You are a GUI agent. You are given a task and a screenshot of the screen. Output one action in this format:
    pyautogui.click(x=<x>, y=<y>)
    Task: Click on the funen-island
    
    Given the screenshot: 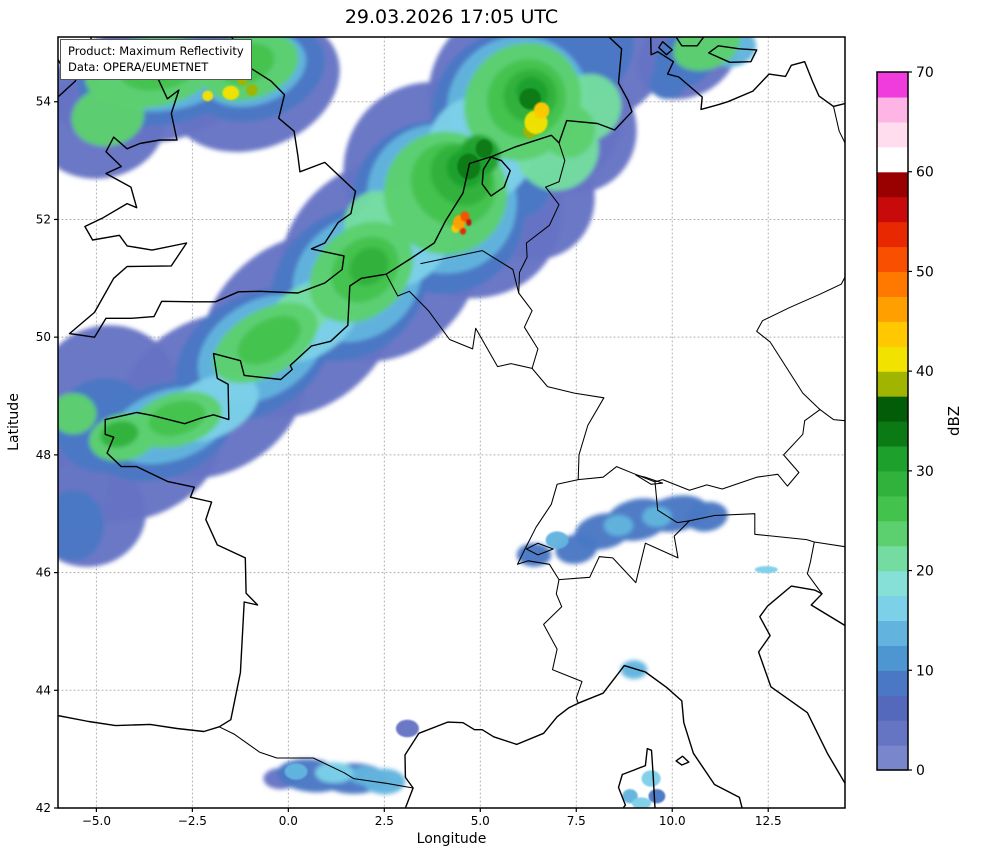 What is the action you would take?
    pyautogui.click(x=690, y=42)
    